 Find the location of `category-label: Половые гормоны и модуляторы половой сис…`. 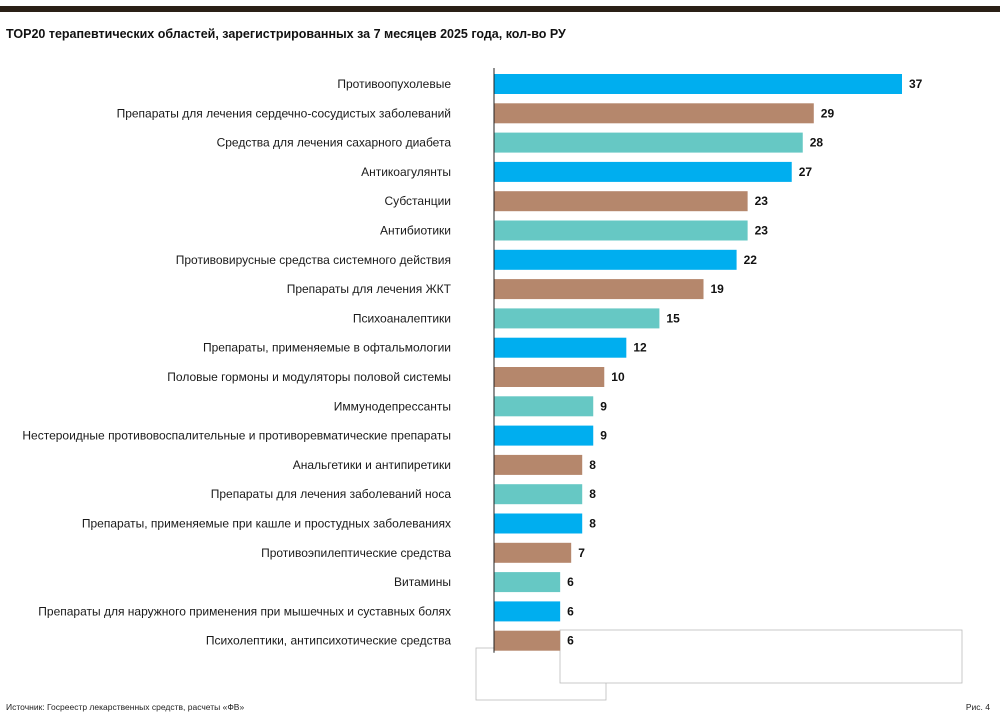

category-label: Половые гормоны и модуляторы половой сис… is located at coordinates (309, 377).